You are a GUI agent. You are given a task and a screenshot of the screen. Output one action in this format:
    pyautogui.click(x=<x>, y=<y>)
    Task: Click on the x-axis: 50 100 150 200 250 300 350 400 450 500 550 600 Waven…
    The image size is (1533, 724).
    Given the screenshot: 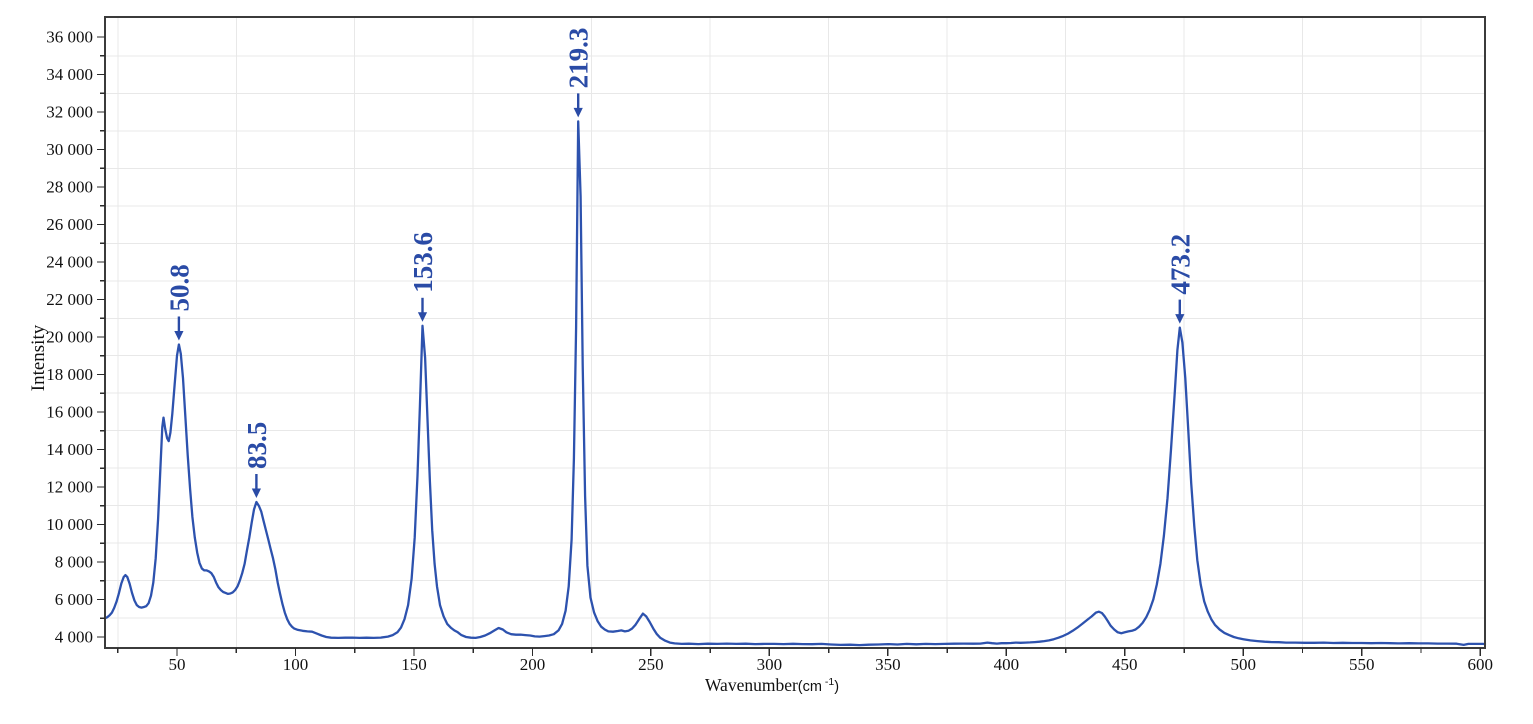 What is the action you would take?
    pyautogui.click(x=805, y=671)
    